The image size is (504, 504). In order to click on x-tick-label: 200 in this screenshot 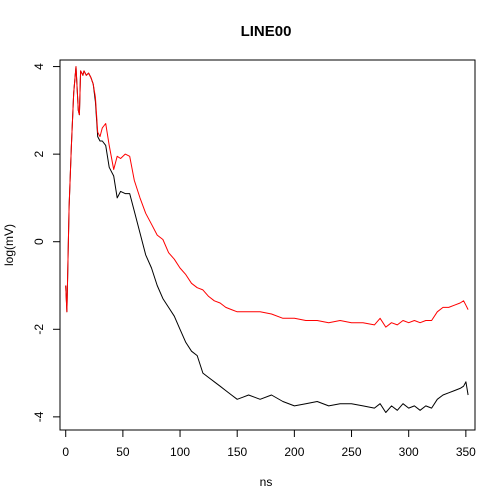, I will do `click(294, 452)`.